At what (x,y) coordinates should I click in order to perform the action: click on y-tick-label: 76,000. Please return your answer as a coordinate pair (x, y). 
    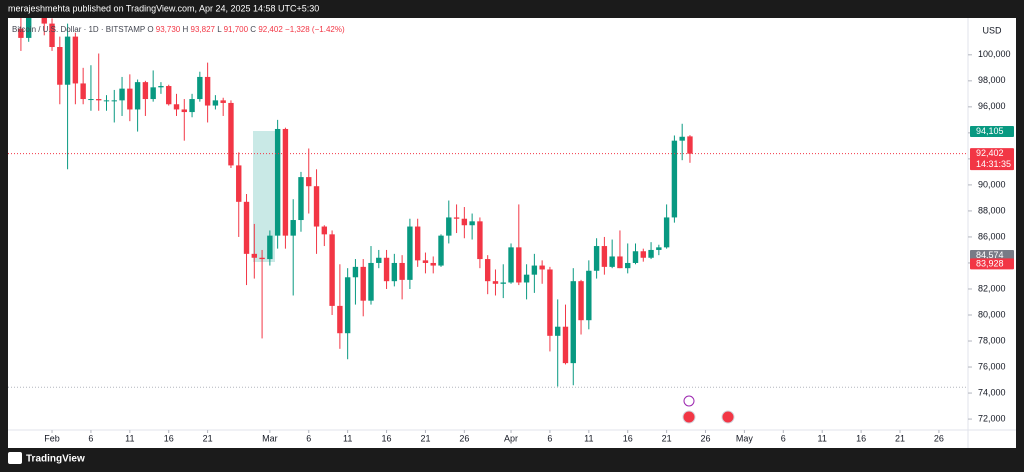
    Looking at the image, I should click on (992, 366).